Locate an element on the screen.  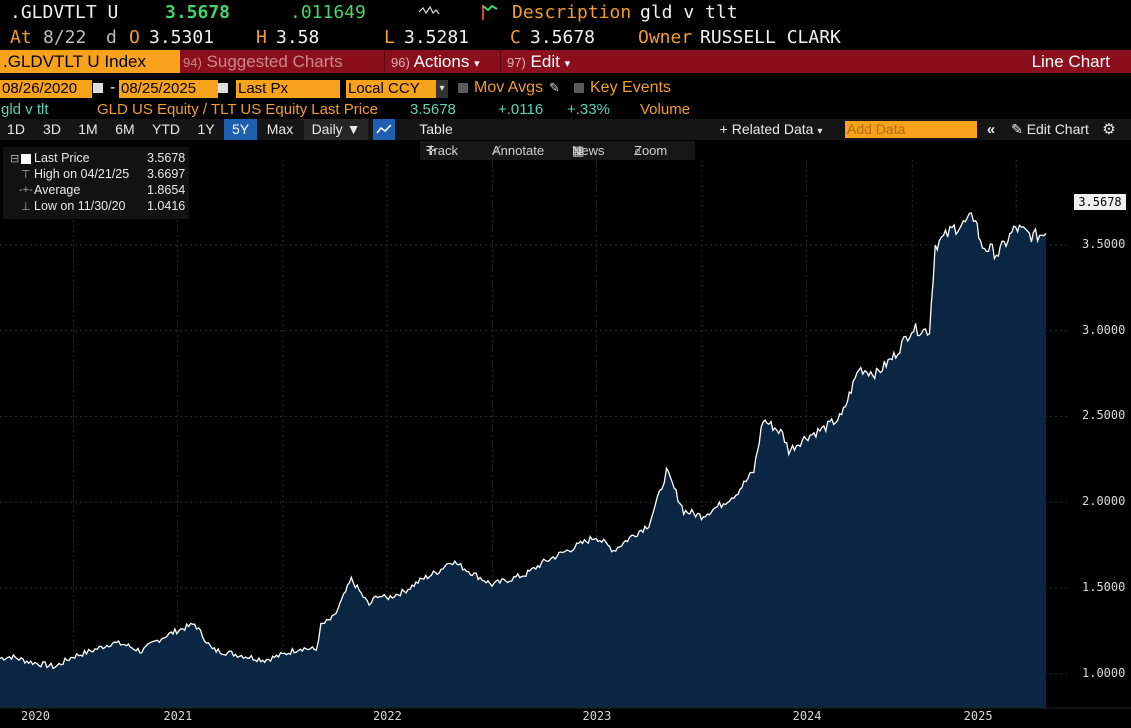
low-marker-icon: ⊥ is located at coordinates (26, 207).